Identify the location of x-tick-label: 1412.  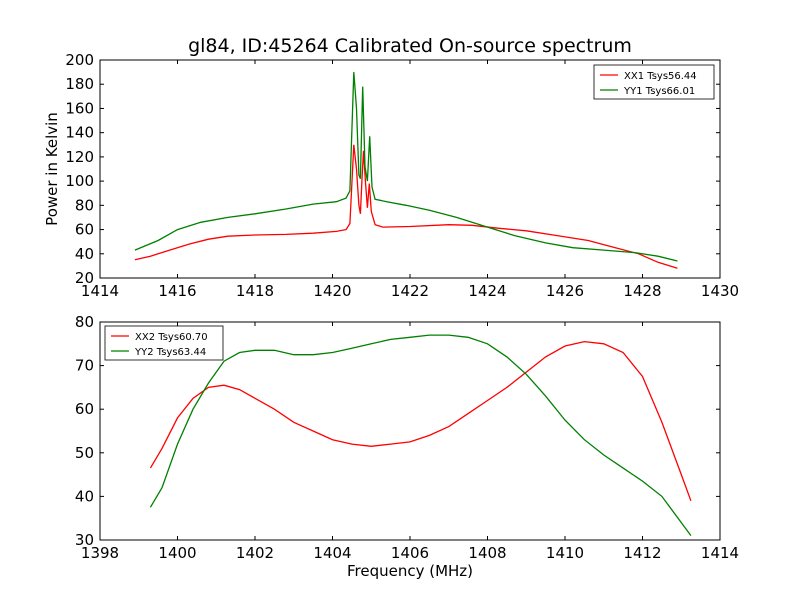
(642, 553).